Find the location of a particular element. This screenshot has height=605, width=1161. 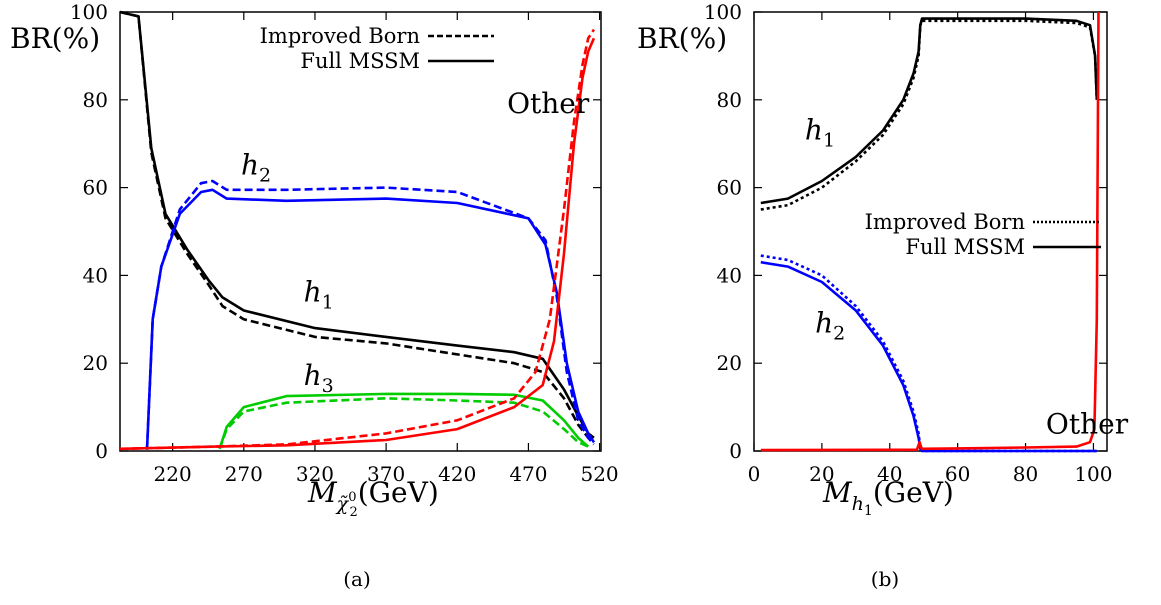

x-tick-label: 520 is located at coordinates (599, 474).